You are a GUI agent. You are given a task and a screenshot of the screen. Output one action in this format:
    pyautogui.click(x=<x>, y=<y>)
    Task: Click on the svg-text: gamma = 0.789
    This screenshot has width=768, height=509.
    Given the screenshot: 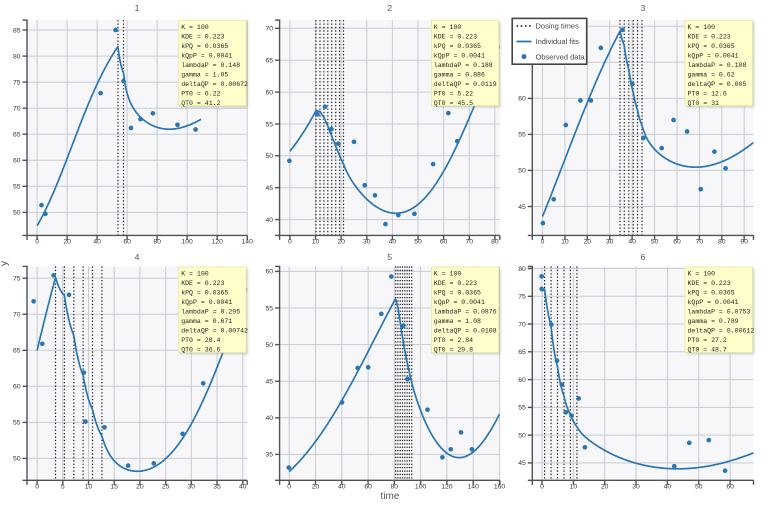 What is the action you would take?
    pyautogui.click(x=713, y=321)
    